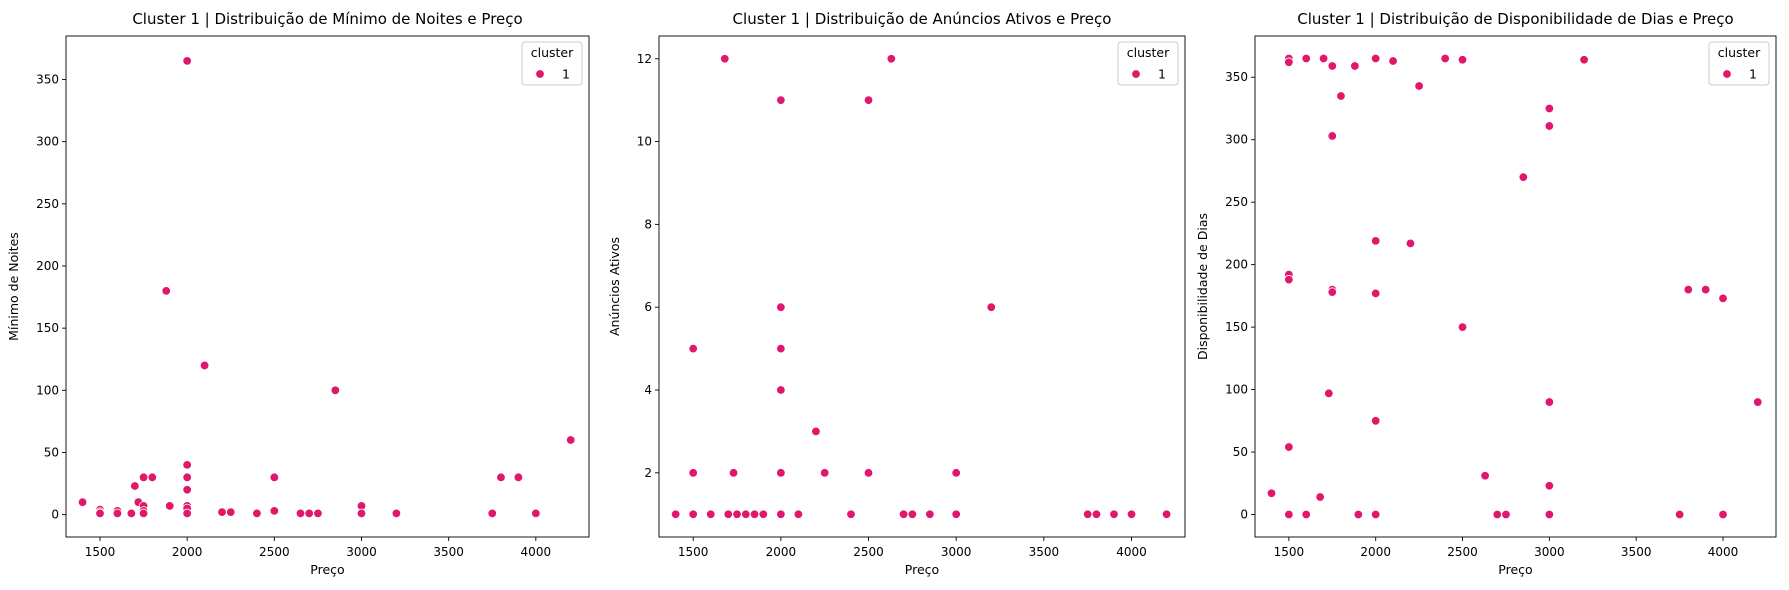  What do you see at coordinates (648, 224) in the screenshot?
I see `y-tick-label: 8` at bounding box center [648, 224].